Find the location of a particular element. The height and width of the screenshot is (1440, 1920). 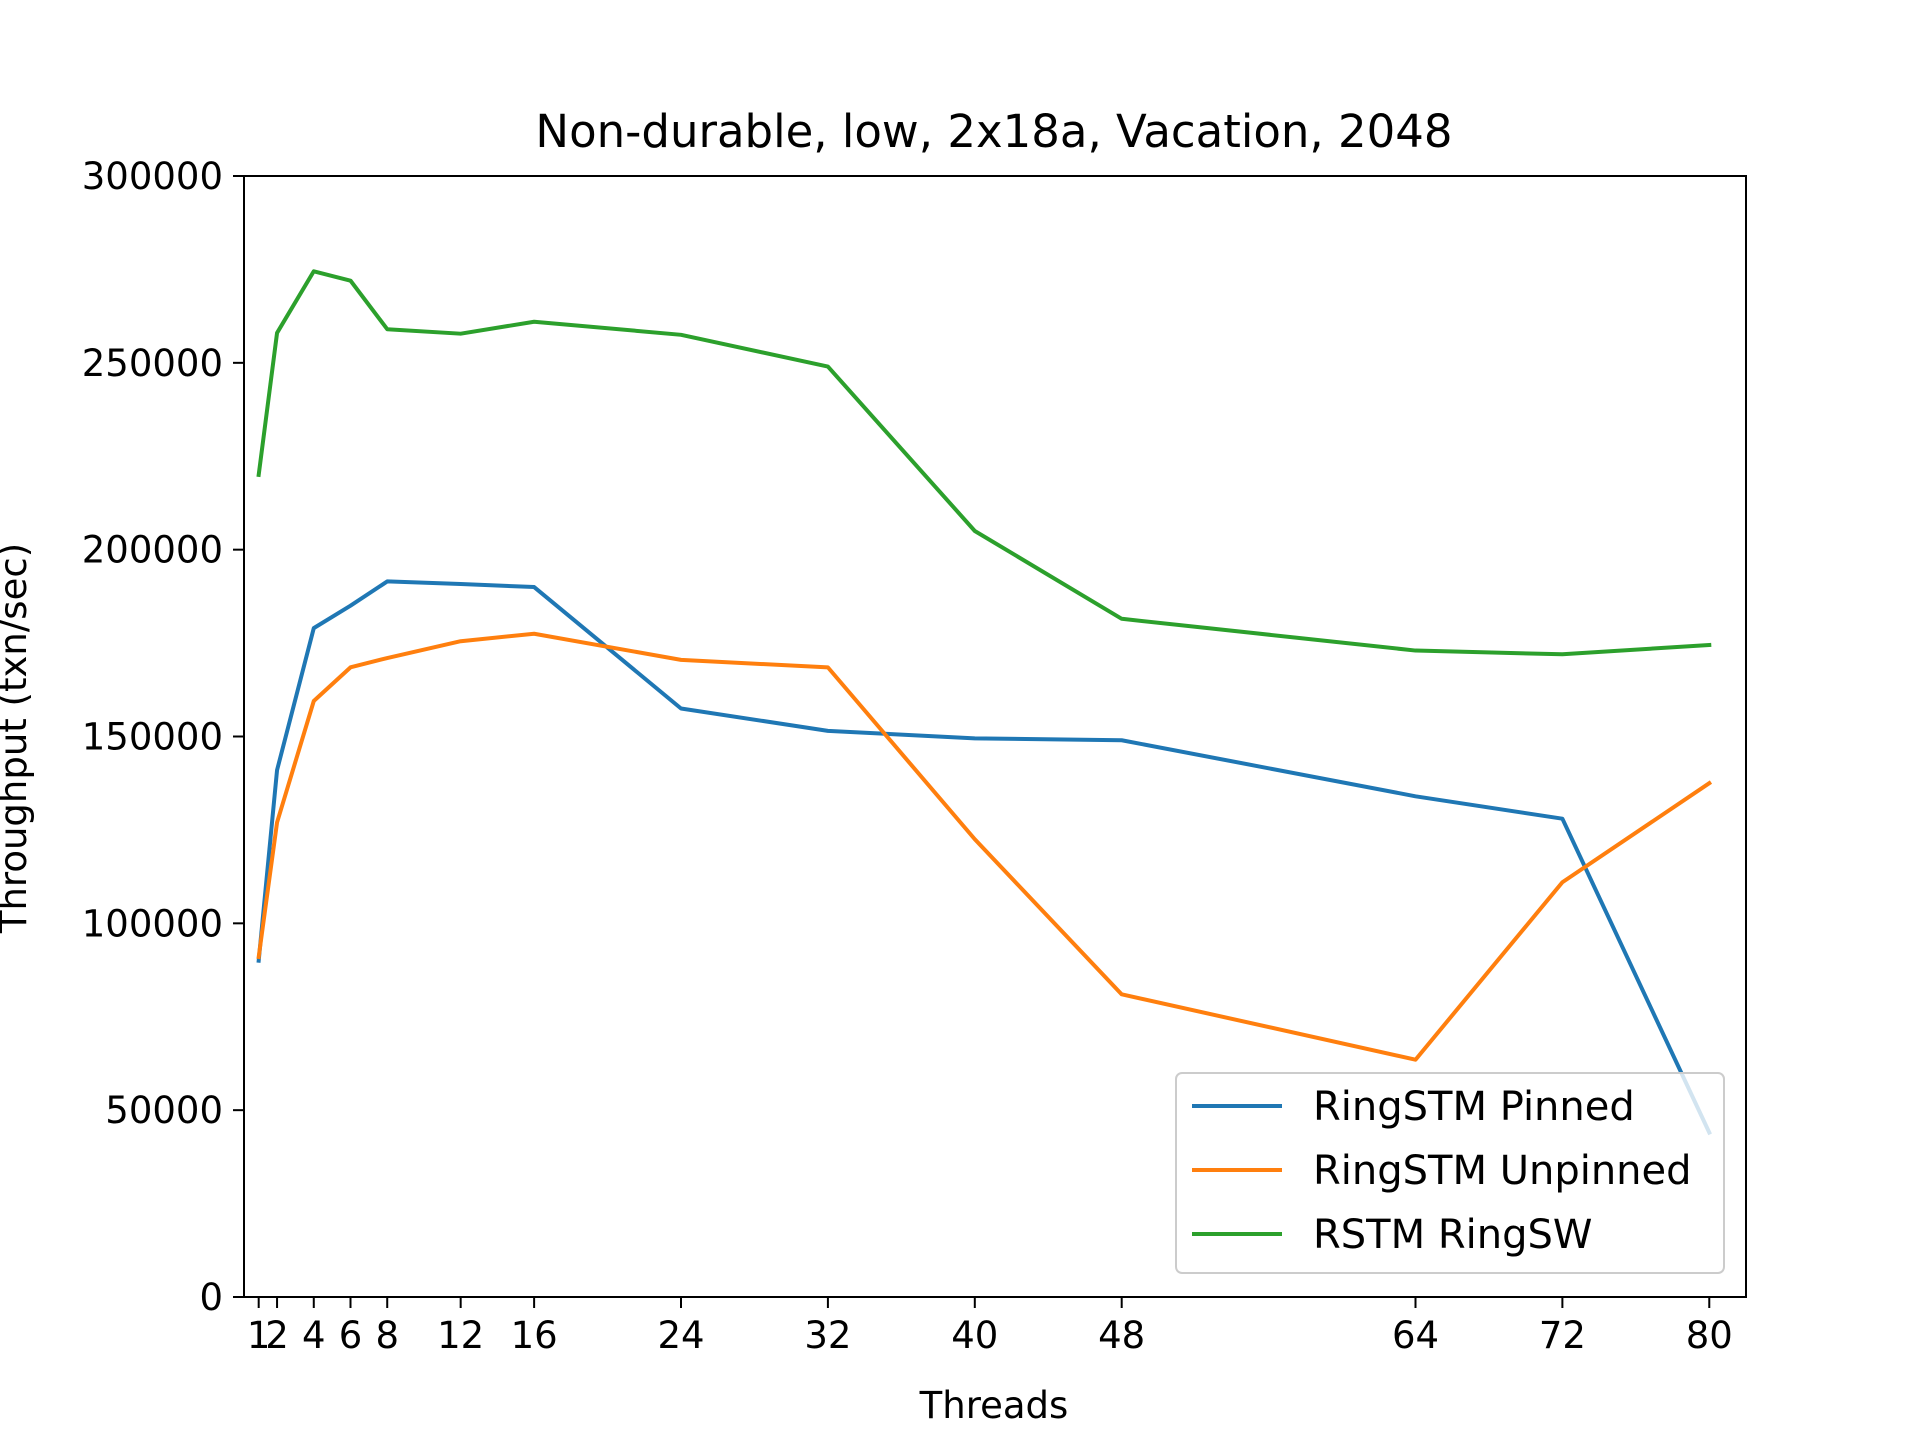

y-axis: 0 50000 100000 150000 200000 250000 300000 is located at coordinates (163, 737).